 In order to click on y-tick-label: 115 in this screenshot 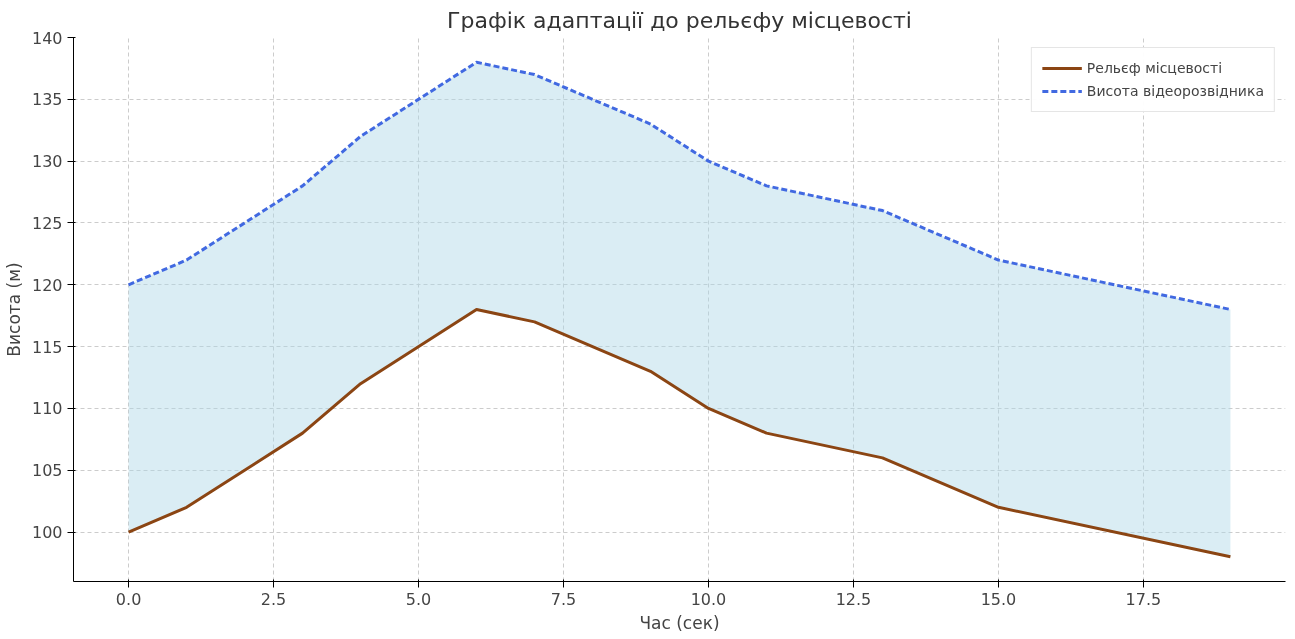, I will do `click(47, 347)`.